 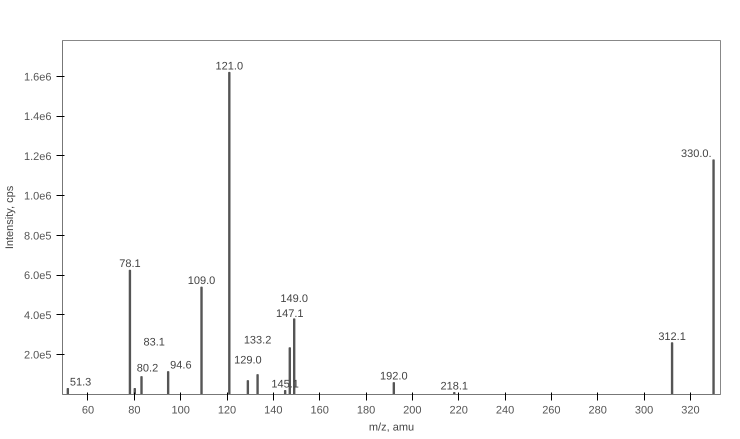 I want to click on x-tick-label: 280, so click(x=597, y=410).